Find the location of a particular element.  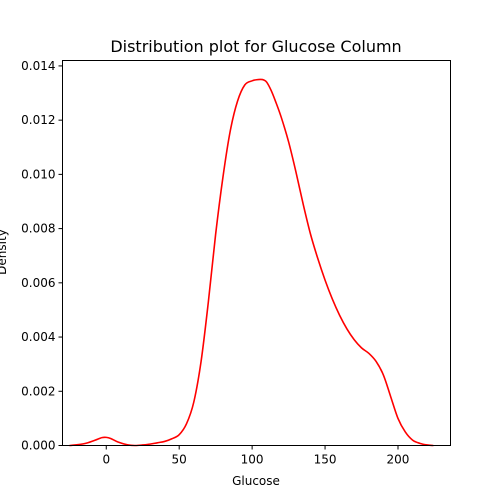

y-tick-label: 0.004 is located at coordinates (38, 337).